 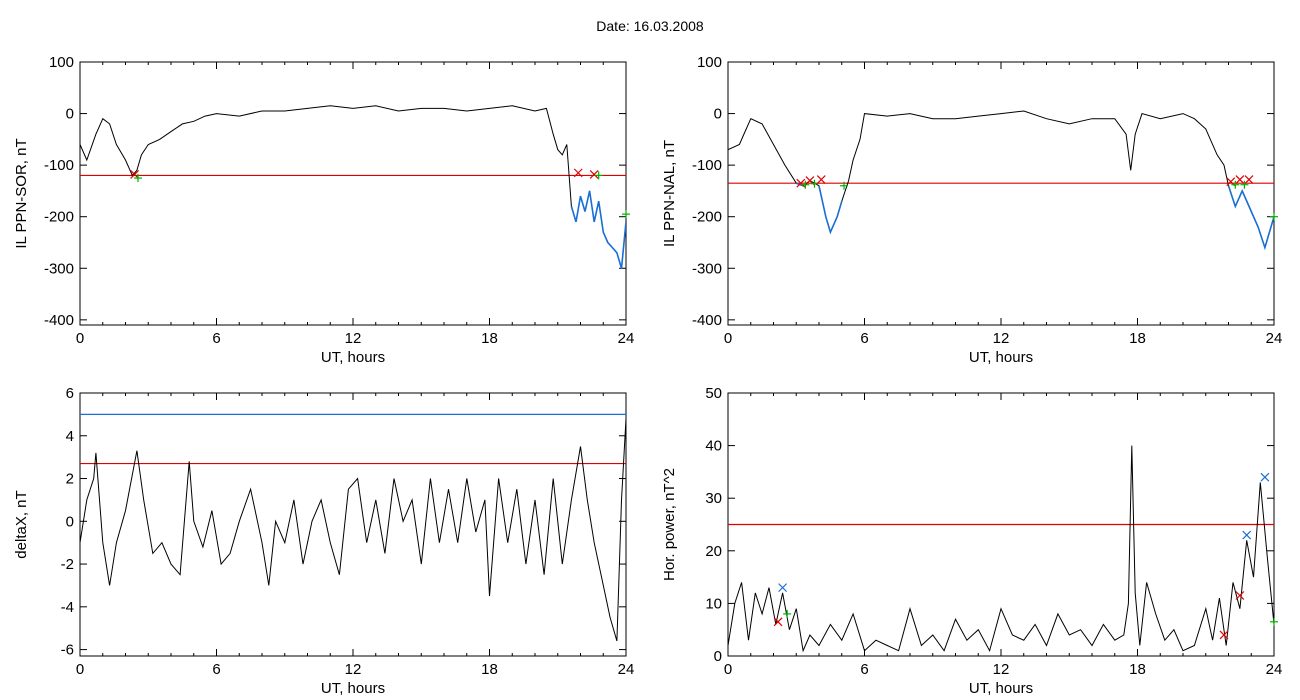 What do you see at coordinates (67, 607) in the screenshot?
I see `y-tick-label: -4` at bounding box center [67, 607].